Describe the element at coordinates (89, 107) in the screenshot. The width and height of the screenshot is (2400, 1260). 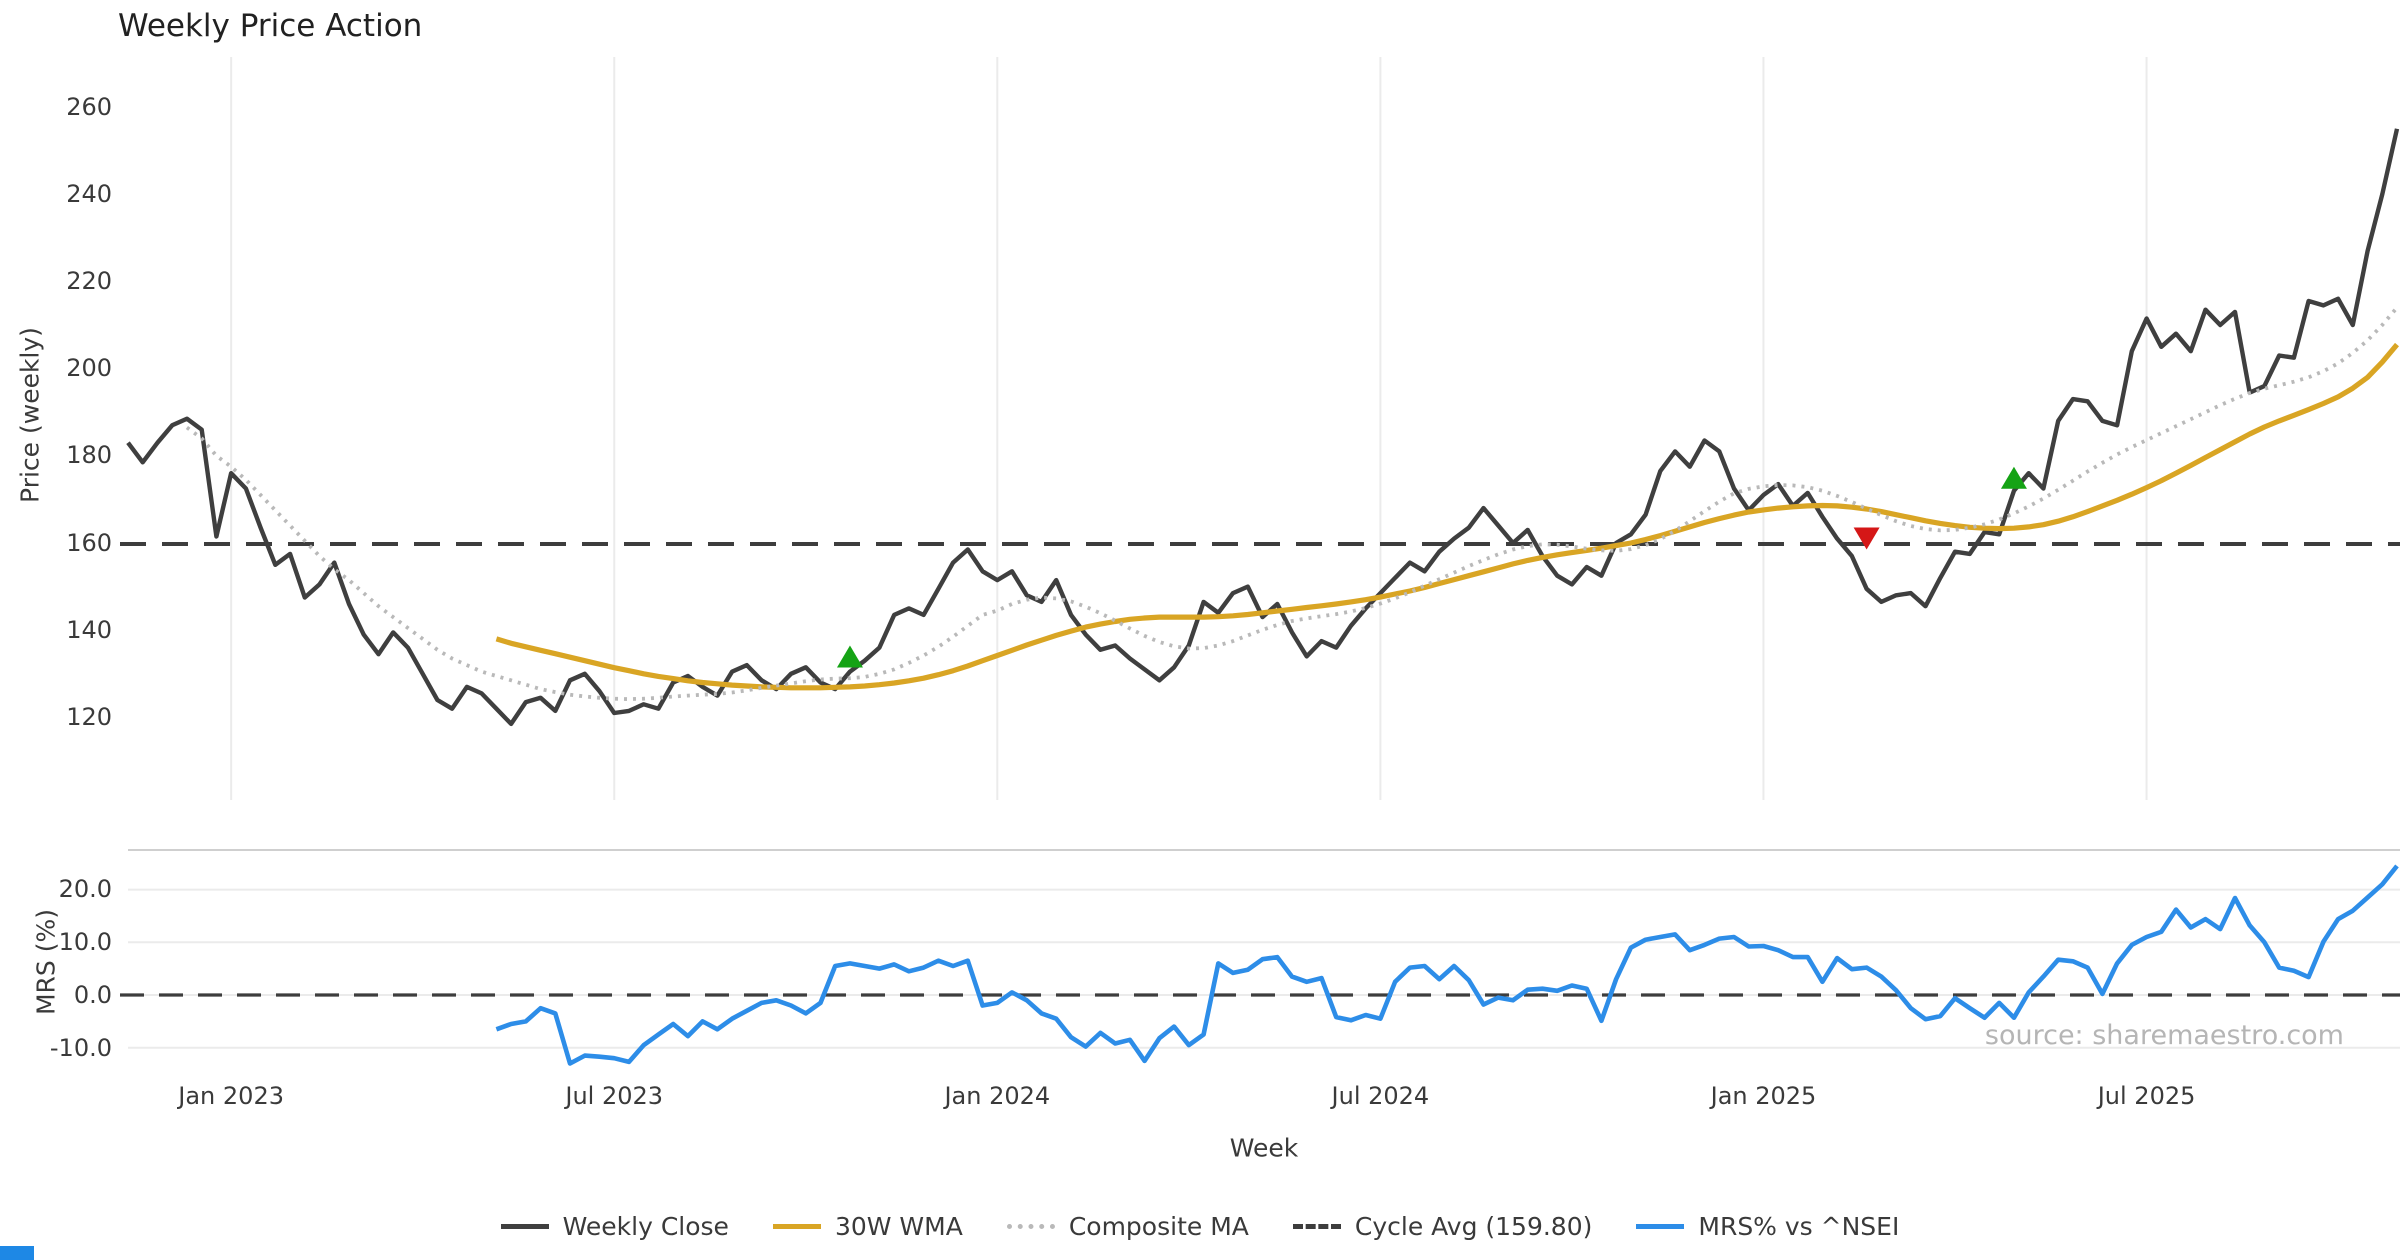
I see `price-ytick: 260` at that location.